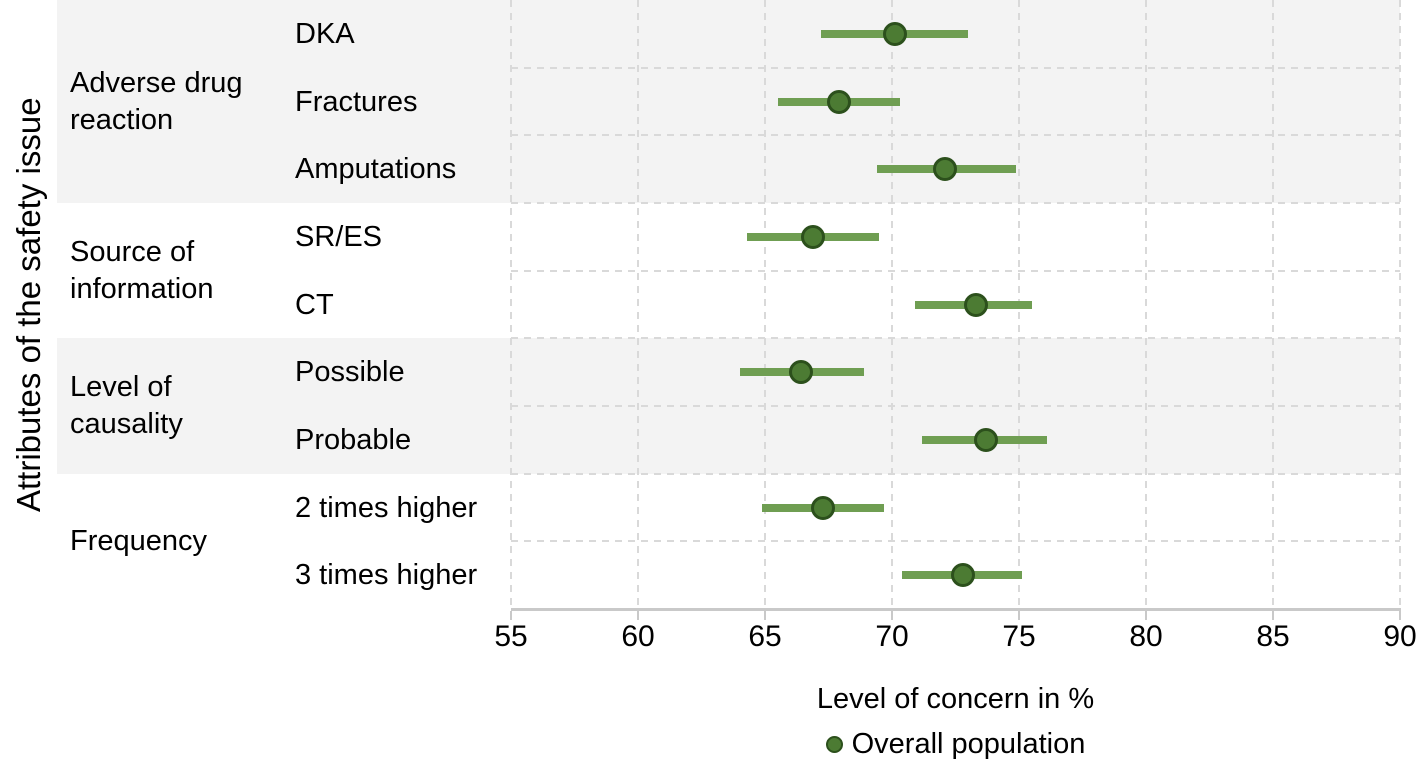 Image resolution: width=1419 pixels, height=770 pixels. Describe the element at coordinates (28, 304) in the screenshot. I see `y-axis-title: Attributes of the safety issue` at that location.